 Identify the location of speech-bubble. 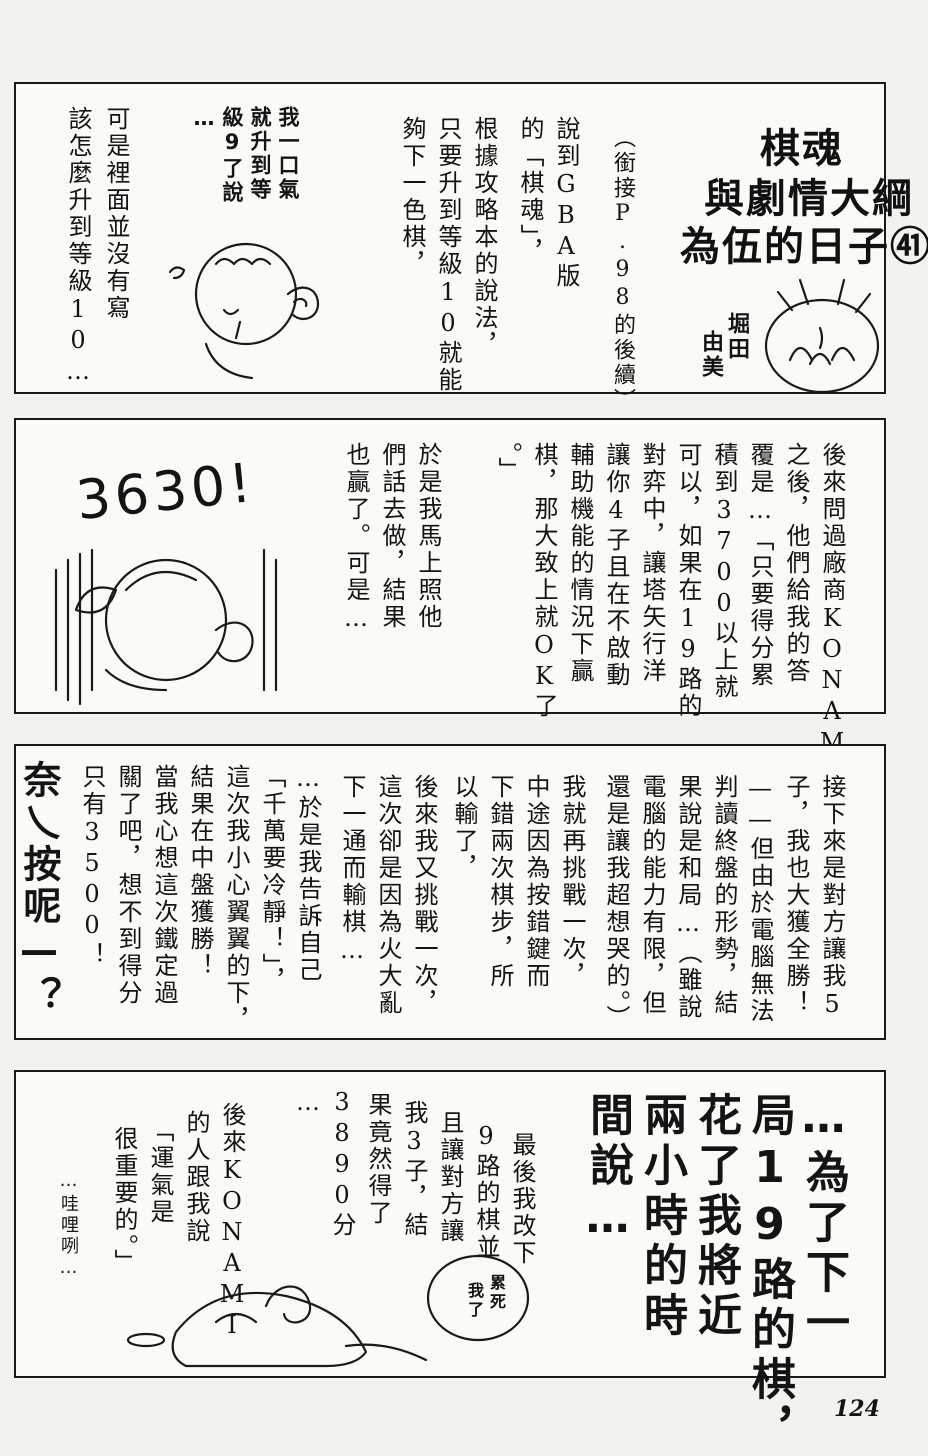
(478, 1298).